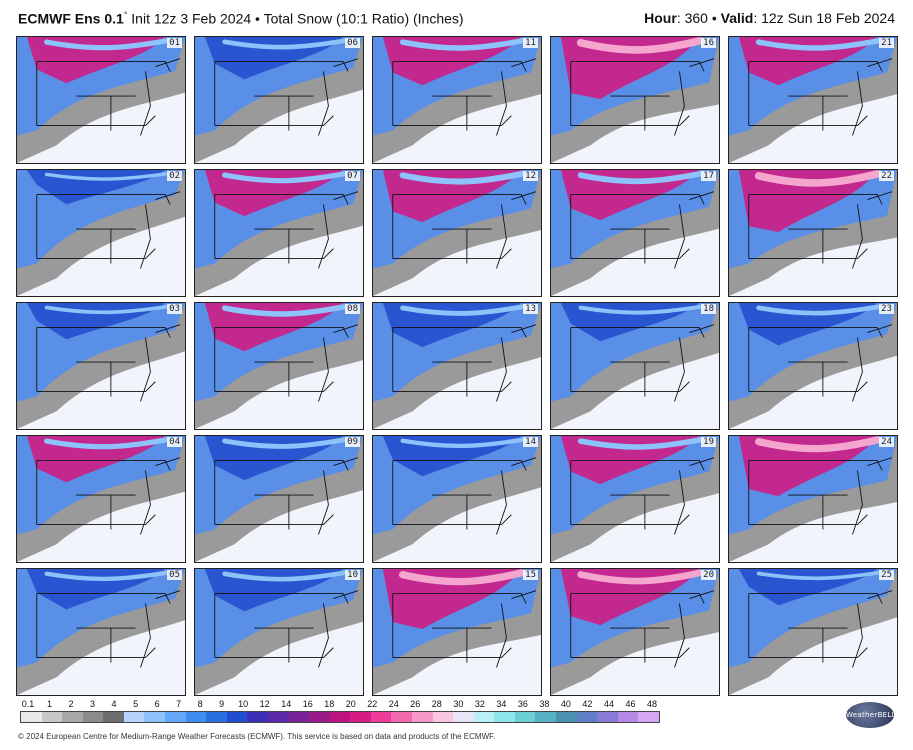 This screenshot has height=750, width=913. What do you see at coordinates (698, 18) in the screenshot?
I see `hour-value: : 360 •` at bounding box center [698, 18].